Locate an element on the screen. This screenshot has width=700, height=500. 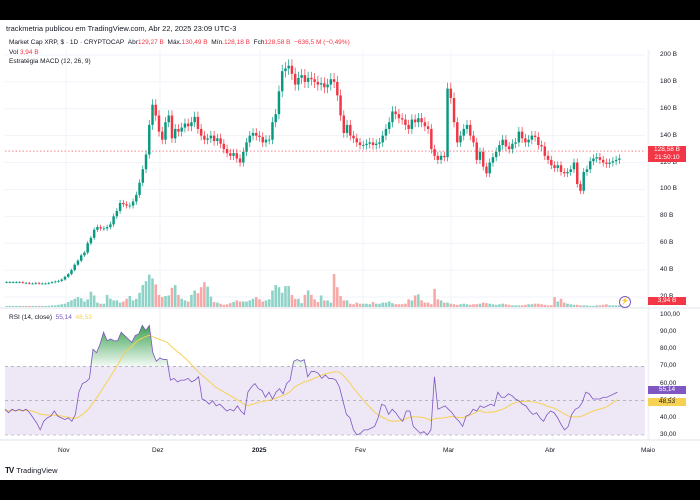
bar-countdown: 21:50:10 is located at coordinates (667, 157).